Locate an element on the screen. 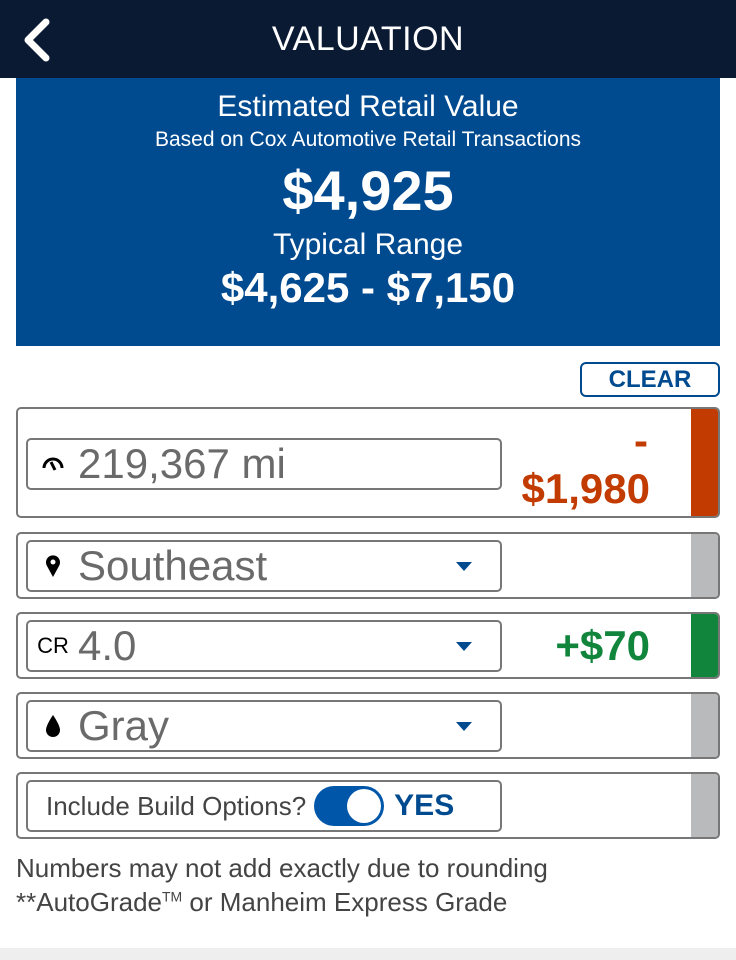  region-row: Southeast is located at coordinates (368, 565).